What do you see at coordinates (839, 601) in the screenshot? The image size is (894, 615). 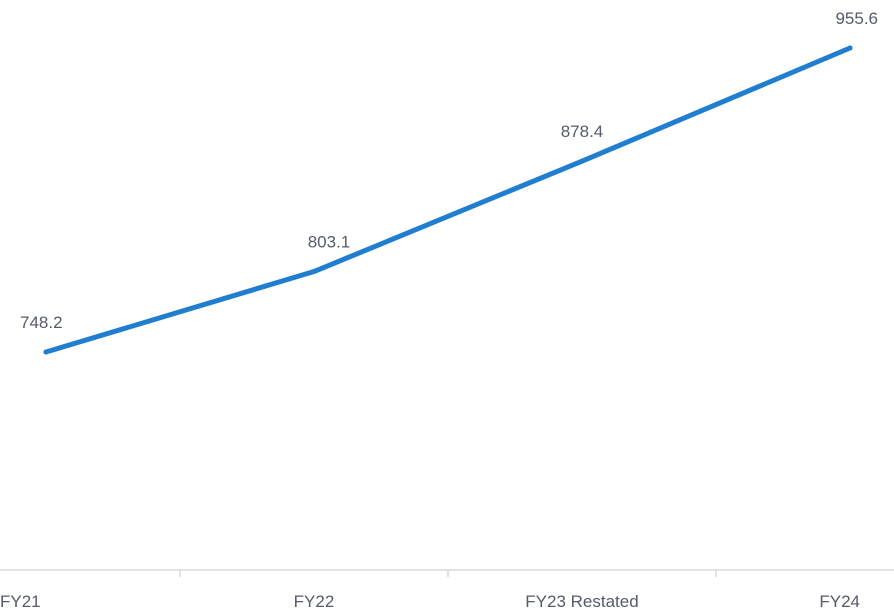 I see `x-tick-label: FY24` at bounding box center [839, 601].